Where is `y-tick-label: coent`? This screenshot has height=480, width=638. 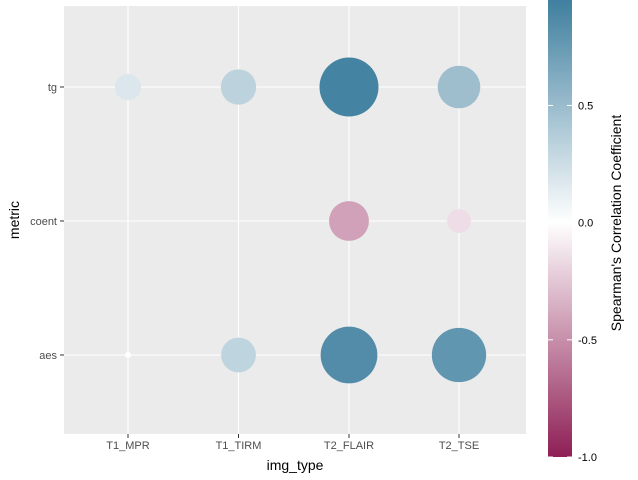
y-tick-label: coent is located at coordinates (43, 222).